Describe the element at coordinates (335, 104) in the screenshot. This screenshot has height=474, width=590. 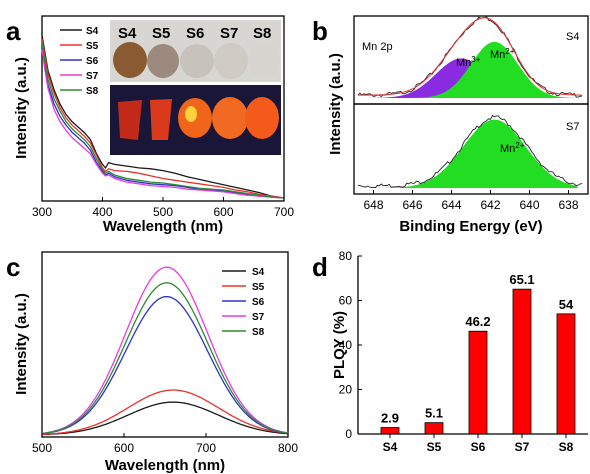
I see `panel-b-y-label: Intensity (a.u.)` at that location.